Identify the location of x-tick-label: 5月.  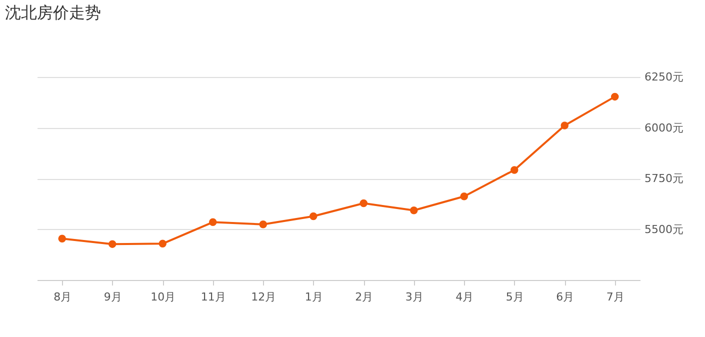
(515, 297).